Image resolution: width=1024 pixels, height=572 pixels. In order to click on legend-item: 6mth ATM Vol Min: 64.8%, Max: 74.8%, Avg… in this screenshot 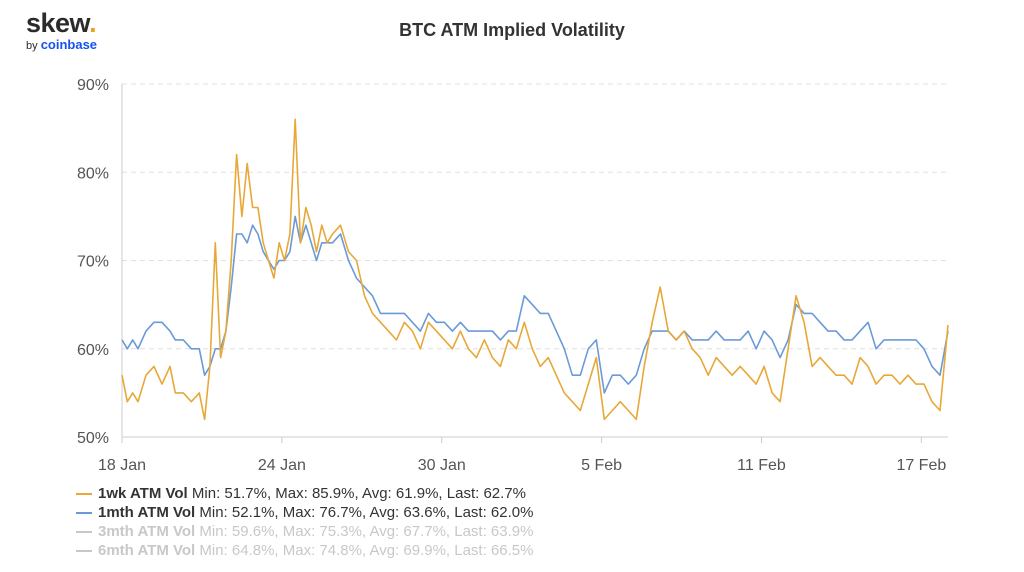, I will do `click(304, 550)`.